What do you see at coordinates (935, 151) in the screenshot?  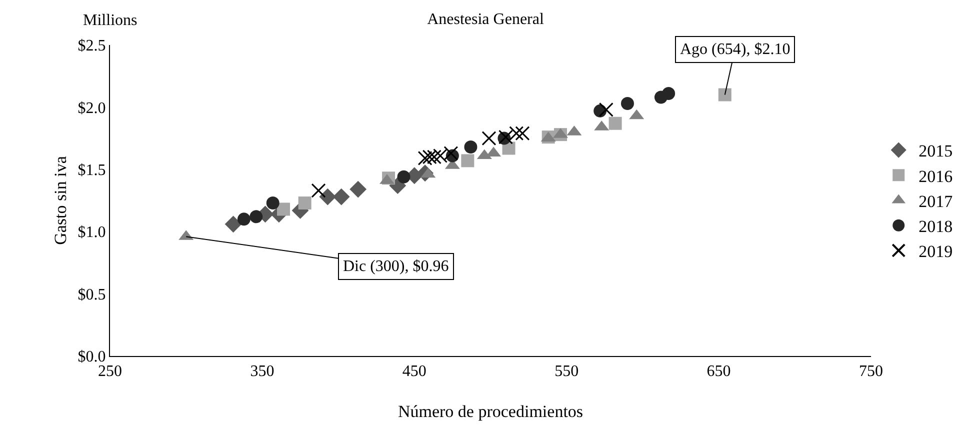 I see `legend-label: 2015` at bounding box center [935, 151].